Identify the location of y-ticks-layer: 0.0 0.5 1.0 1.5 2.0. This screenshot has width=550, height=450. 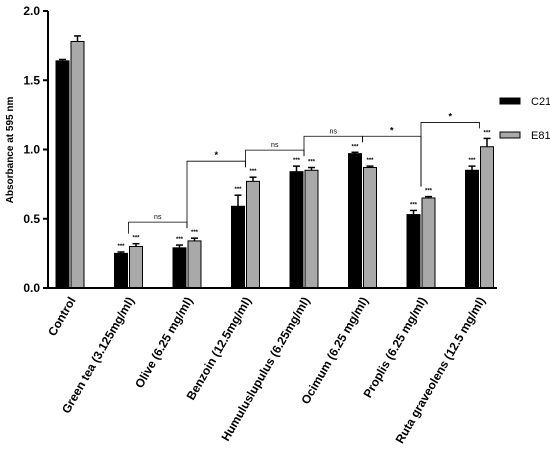
(35, 149).